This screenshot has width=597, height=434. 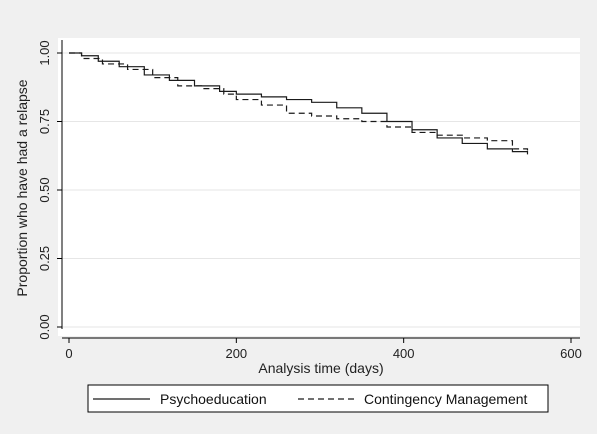 I want to click on y-tick-label: 0.50, so click(x=44, y=189).